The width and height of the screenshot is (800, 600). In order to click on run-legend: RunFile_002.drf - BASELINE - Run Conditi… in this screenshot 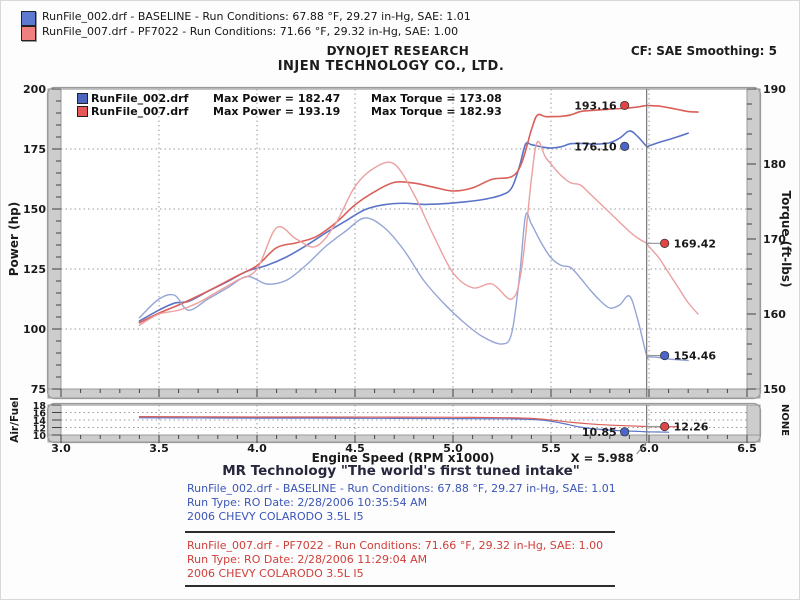, I will do `click(246, 25)`.